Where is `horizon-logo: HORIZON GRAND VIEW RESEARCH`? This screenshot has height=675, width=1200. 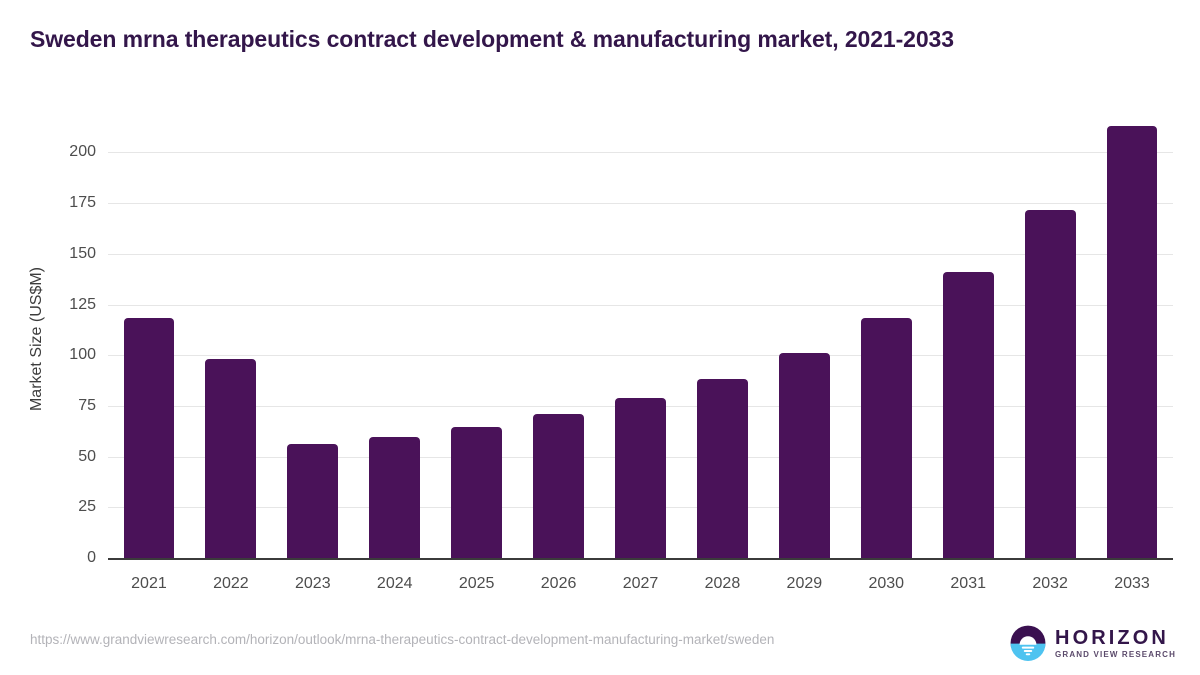 horizon-logo: HORIZON GRAND VIEW RESEARCH is located at coordinates (1093, 643).